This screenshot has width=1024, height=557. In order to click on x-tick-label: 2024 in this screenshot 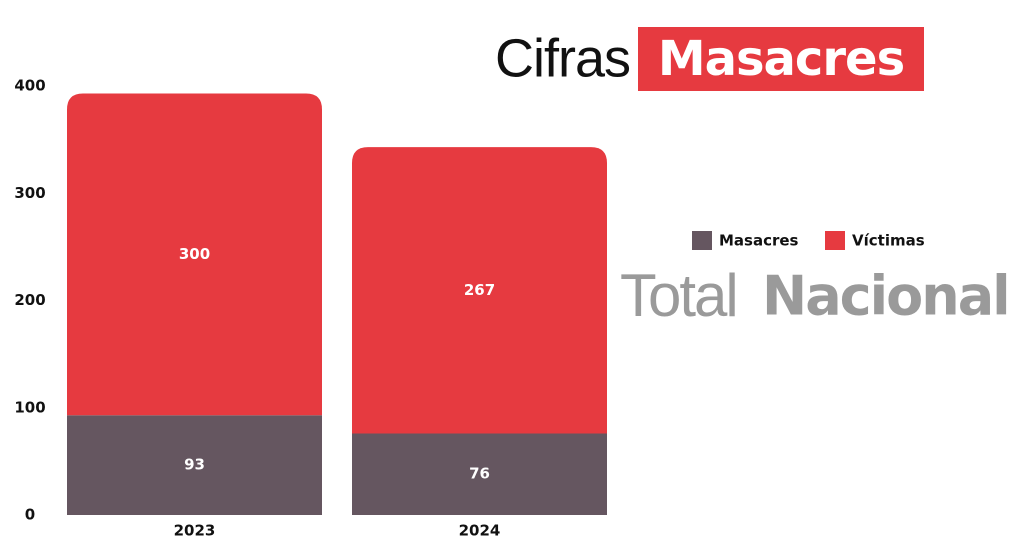, I will do `click(480, 531)`.